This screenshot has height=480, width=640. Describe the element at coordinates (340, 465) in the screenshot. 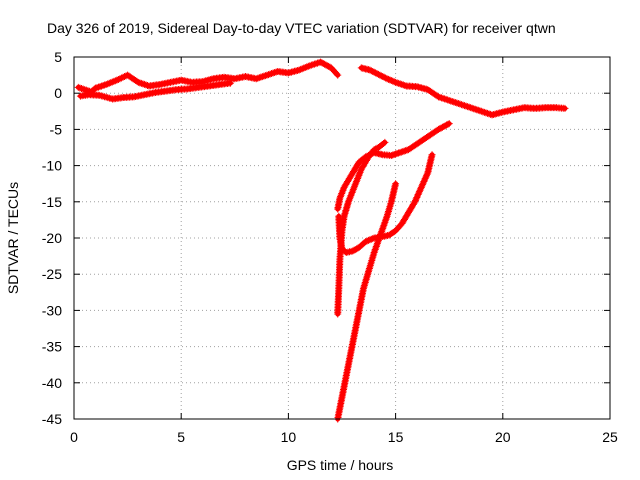

I see `x-axis-title: GPS time / hours` at that location.